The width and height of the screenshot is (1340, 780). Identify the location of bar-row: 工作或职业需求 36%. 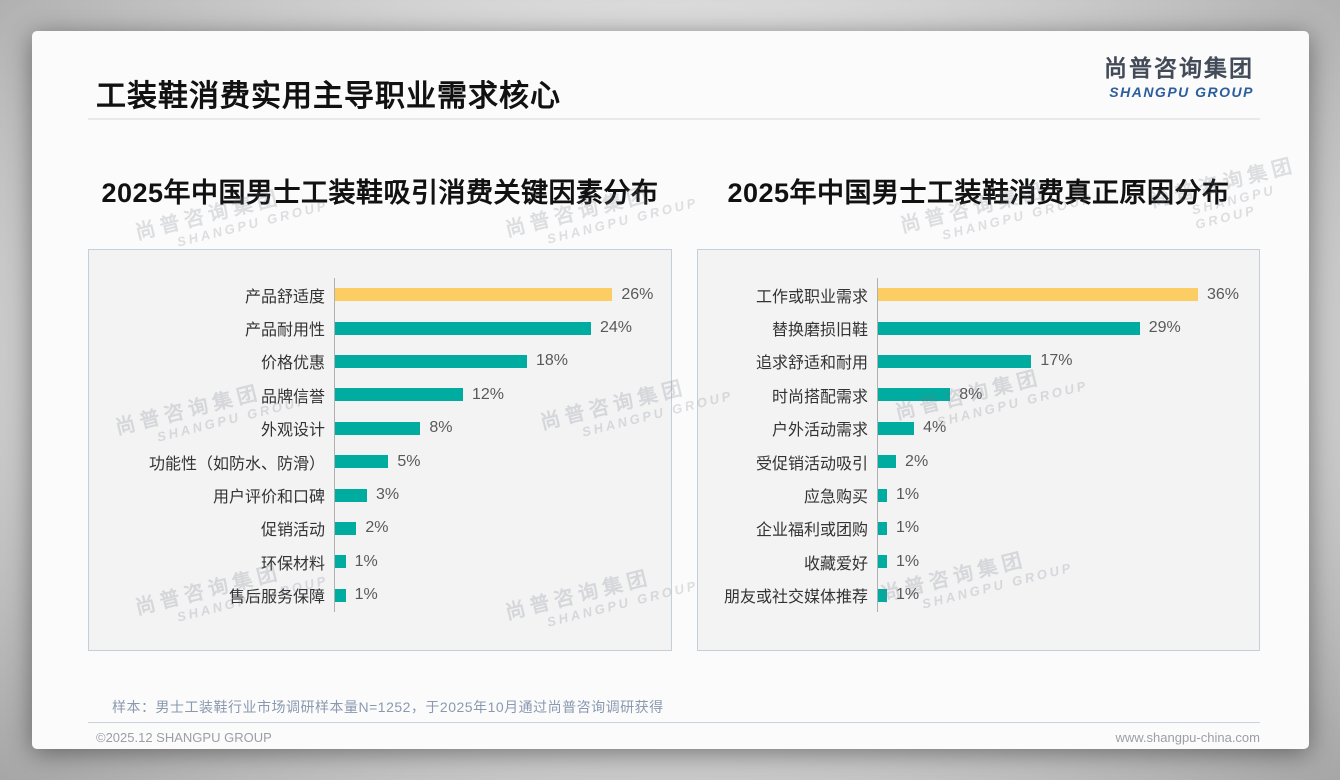
(978, 295).